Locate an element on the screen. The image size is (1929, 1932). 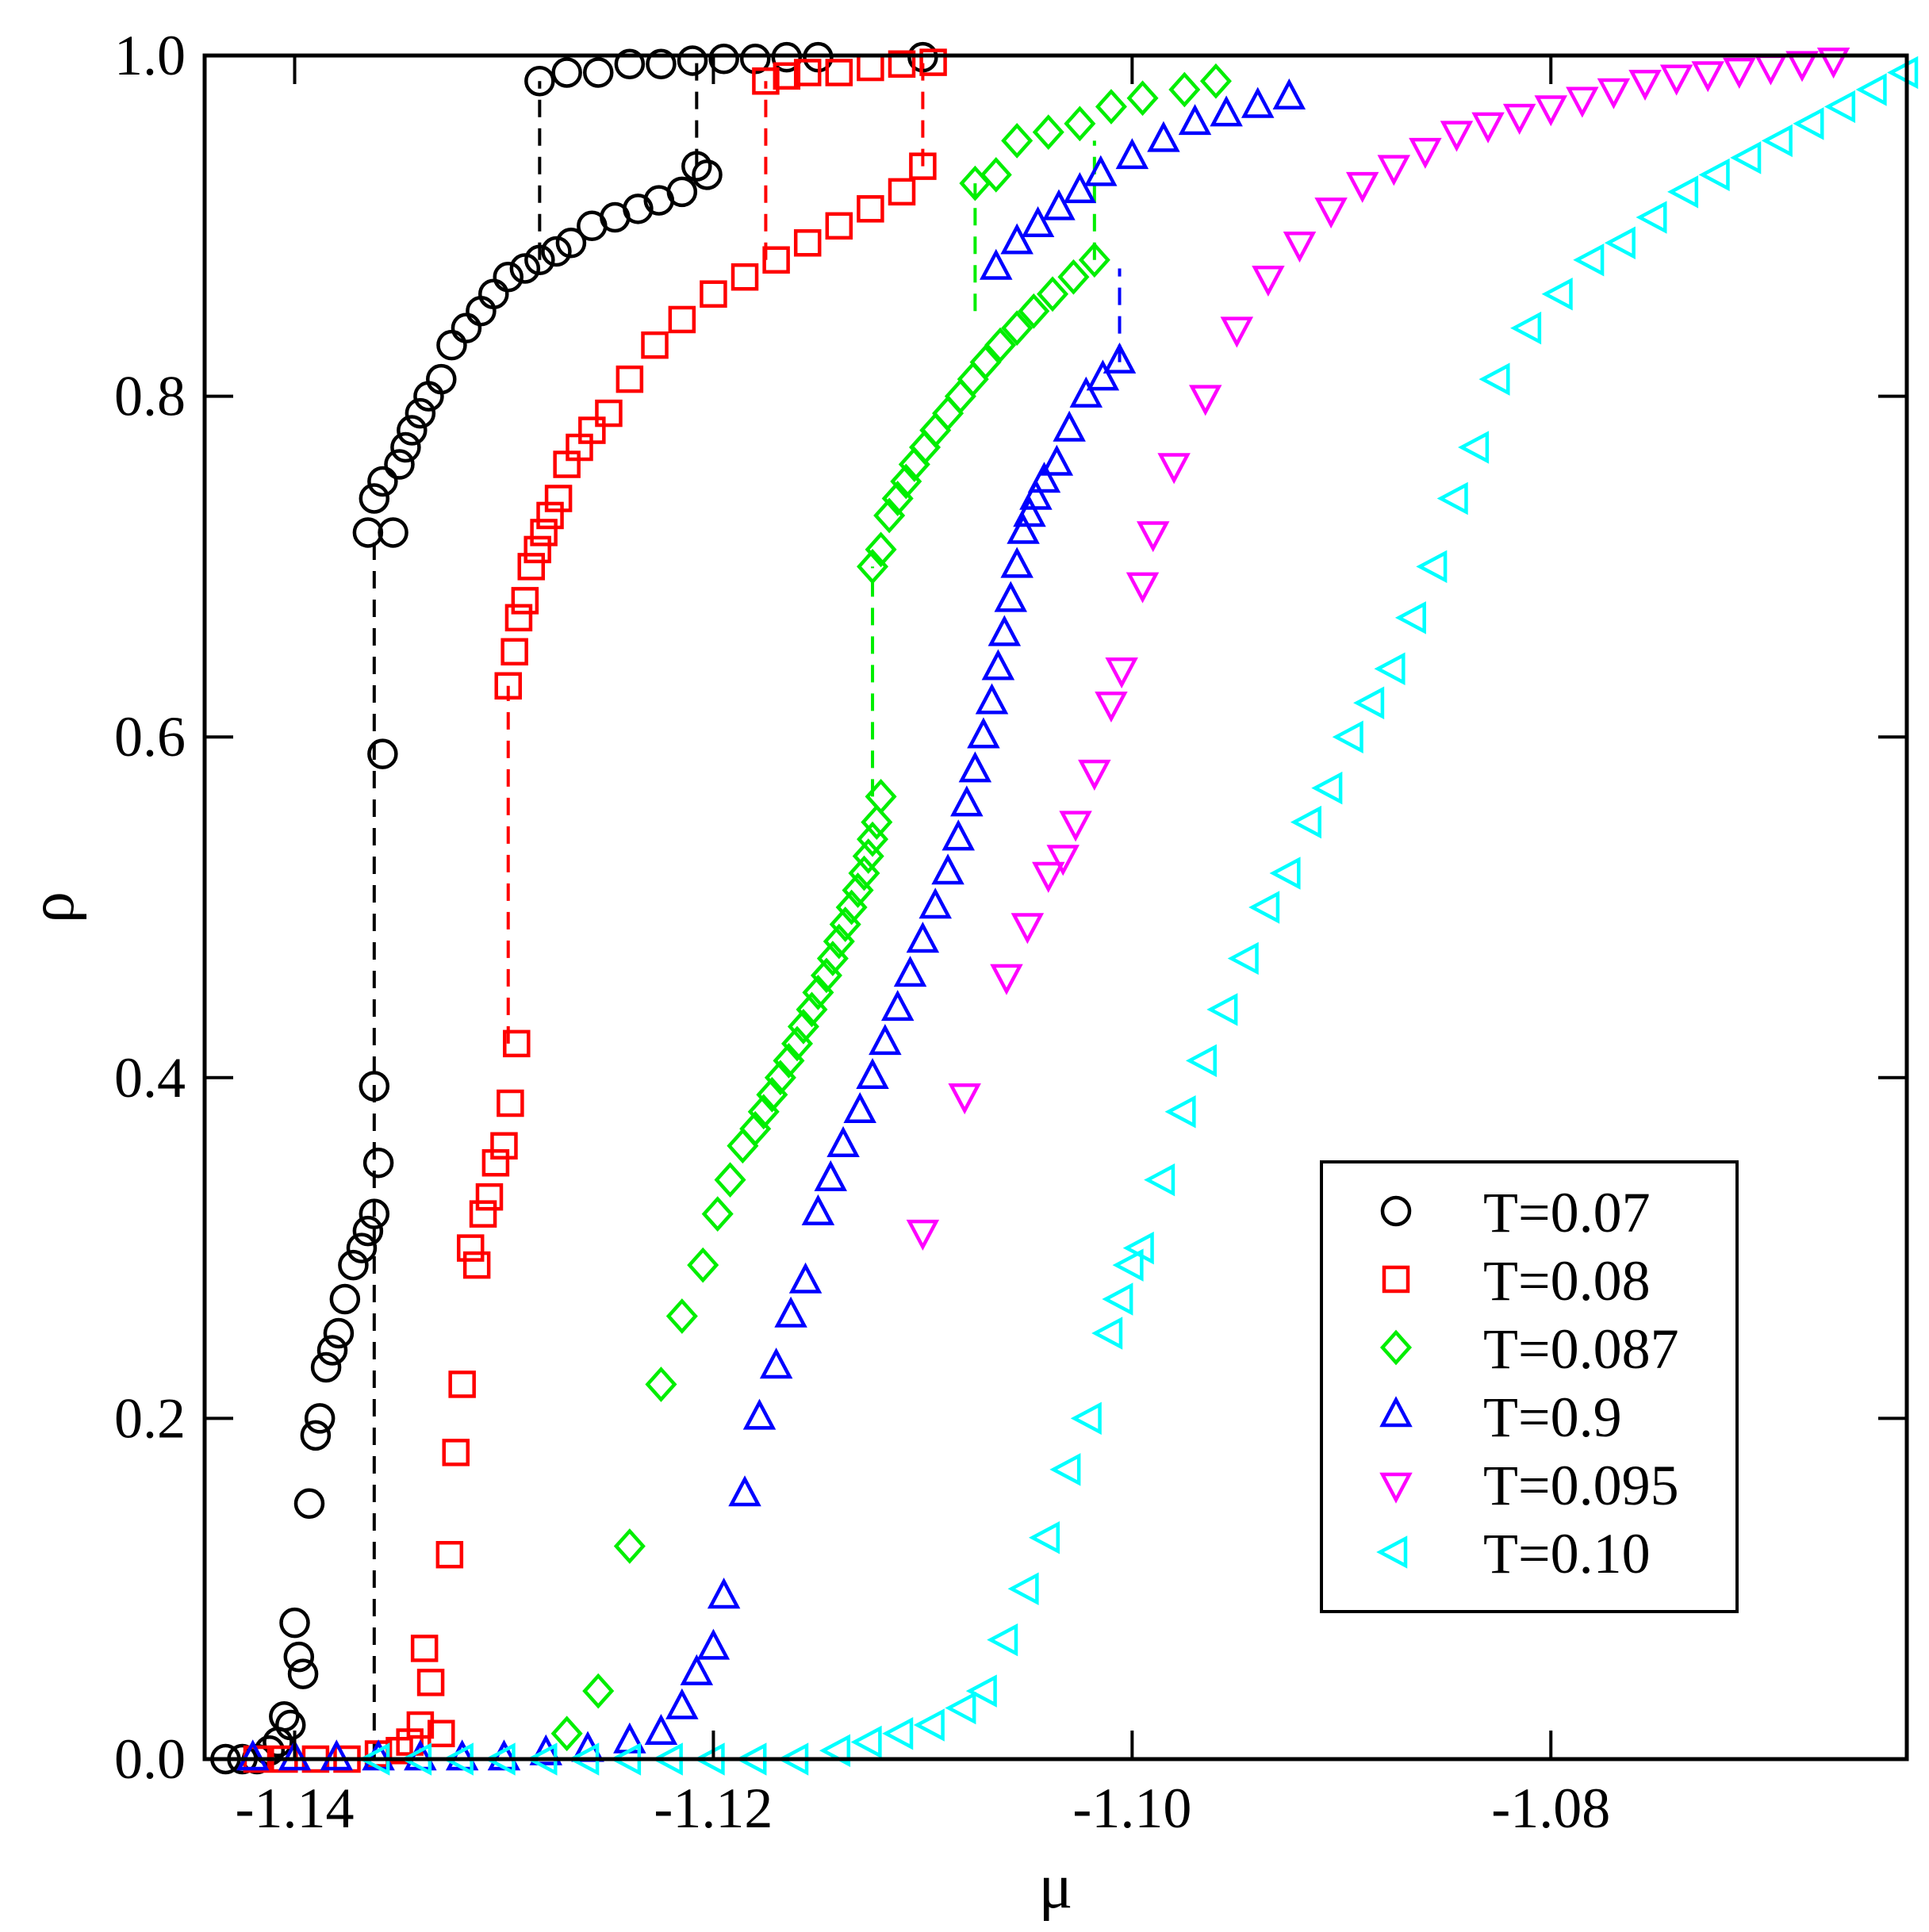
y-tick-label: 0.8 is located at coordinates (150, 397).